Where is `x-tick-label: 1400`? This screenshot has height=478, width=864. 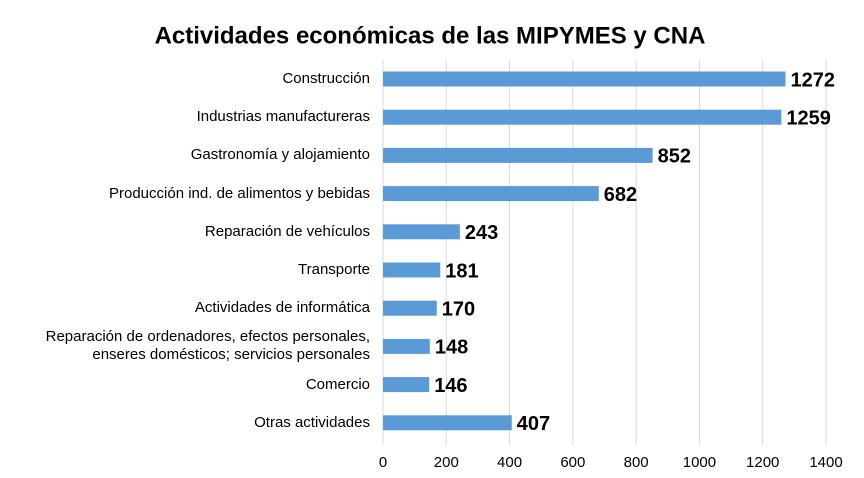 x-tick-label: 1400 is located at coordinates (825, 462).